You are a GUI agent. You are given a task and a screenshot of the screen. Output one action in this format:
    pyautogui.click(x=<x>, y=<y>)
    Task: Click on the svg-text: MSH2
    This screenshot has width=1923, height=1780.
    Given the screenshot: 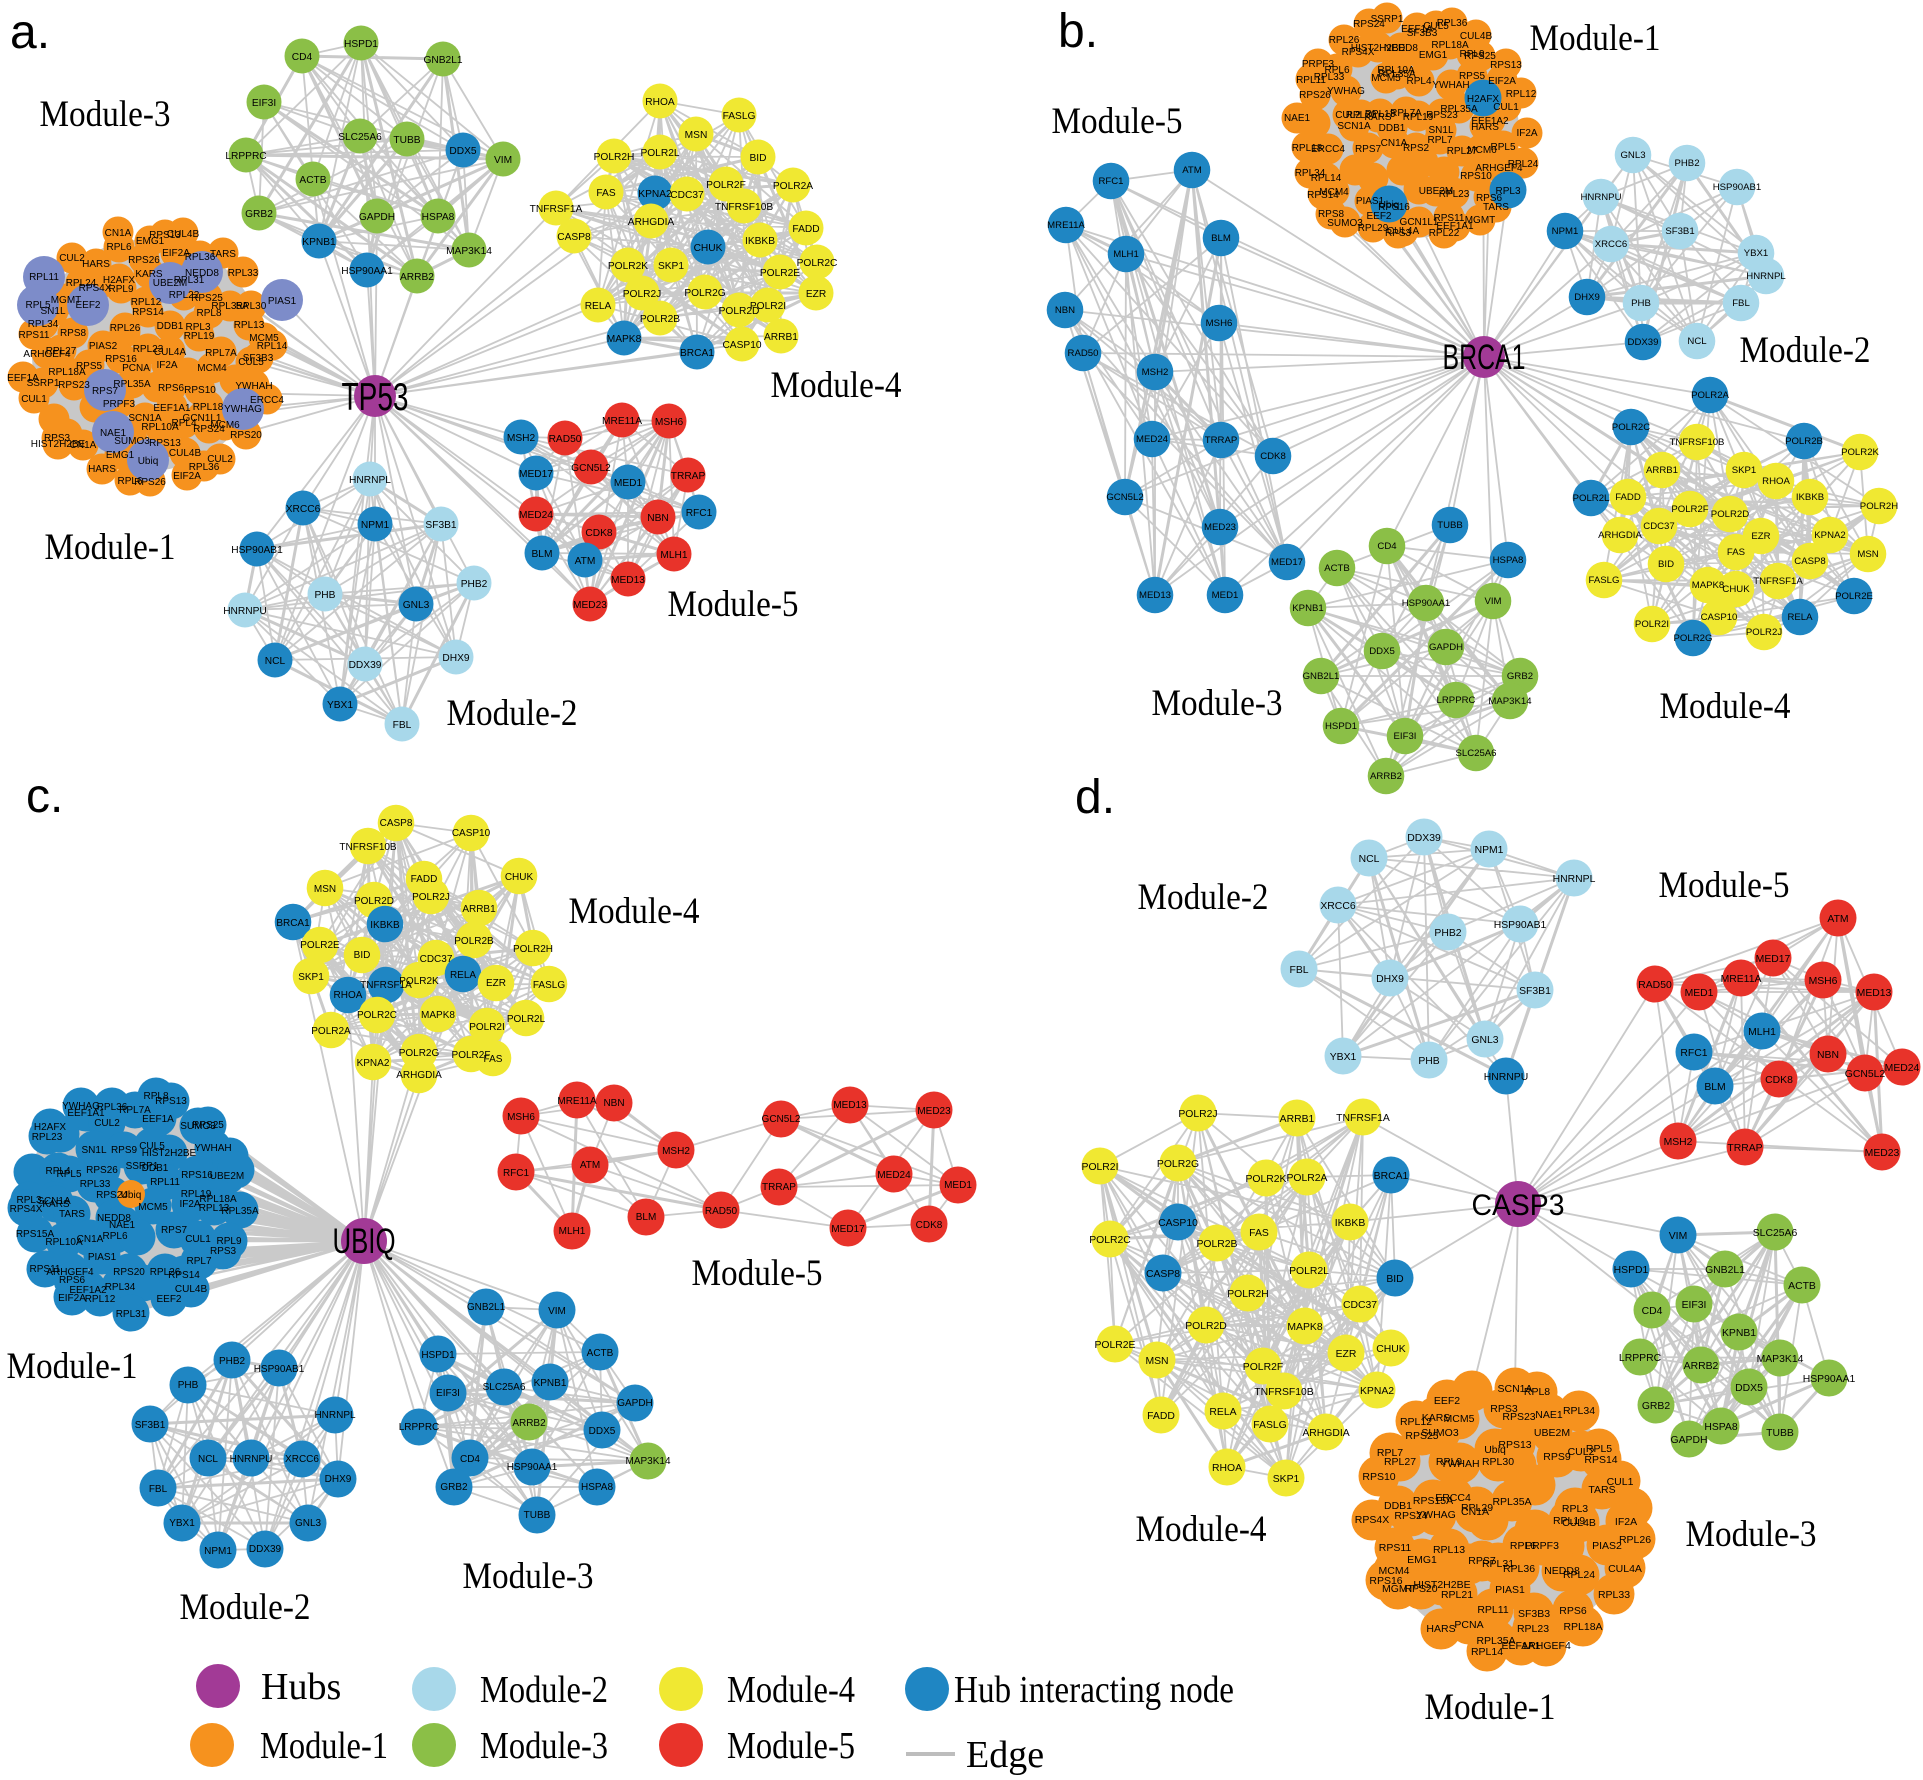 What is the action you would take?
    pyautogui.click(x=1155, y=372)
    